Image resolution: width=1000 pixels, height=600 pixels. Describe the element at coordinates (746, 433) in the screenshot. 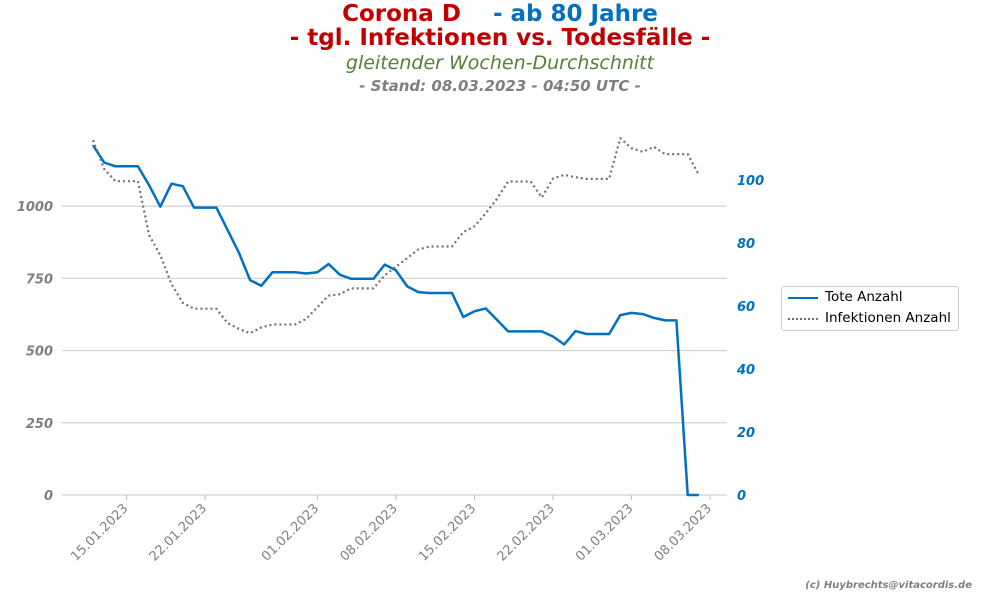

I see `y-right-tick-label: 20` at that location.